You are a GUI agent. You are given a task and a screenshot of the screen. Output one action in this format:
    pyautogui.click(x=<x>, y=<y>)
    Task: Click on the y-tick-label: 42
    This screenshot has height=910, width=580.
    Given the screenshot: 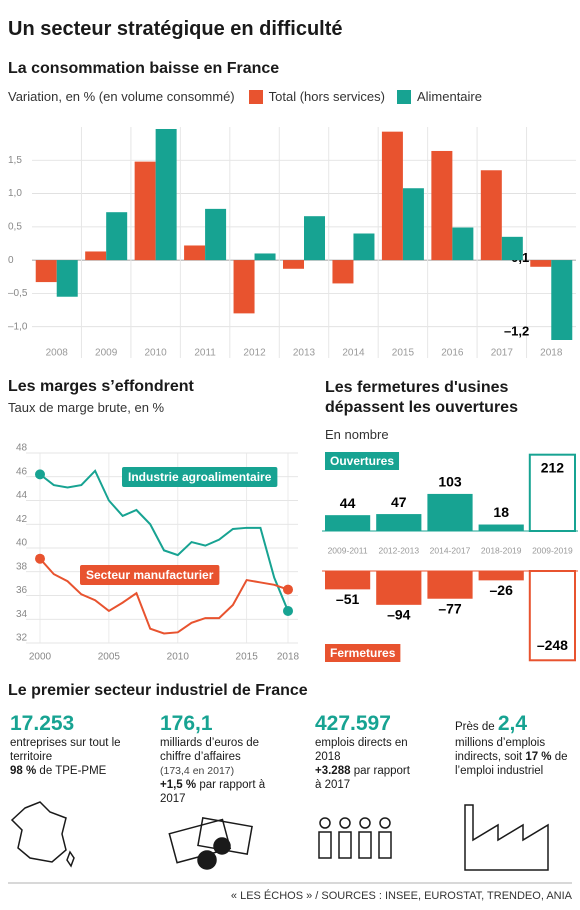 What is the action you would take?
    pyautogui.click(x=22, y=519)
    